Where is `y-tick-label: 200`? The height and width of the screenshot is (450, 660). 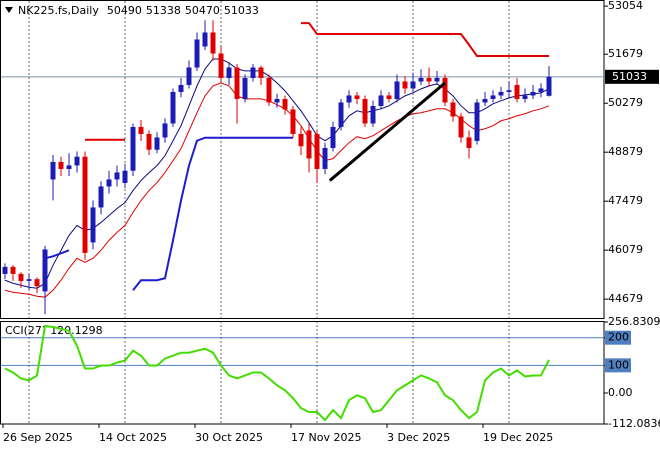
y-tick-label: 200 is located at coordinates (618, 337).